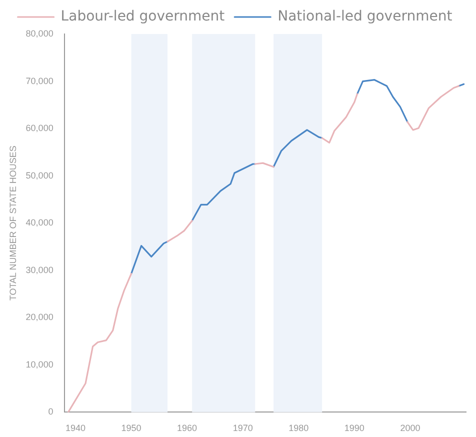 The width and height of the screenshot is (476, 437). I want to click on x-tick-label: 1970, so click(242, 428).